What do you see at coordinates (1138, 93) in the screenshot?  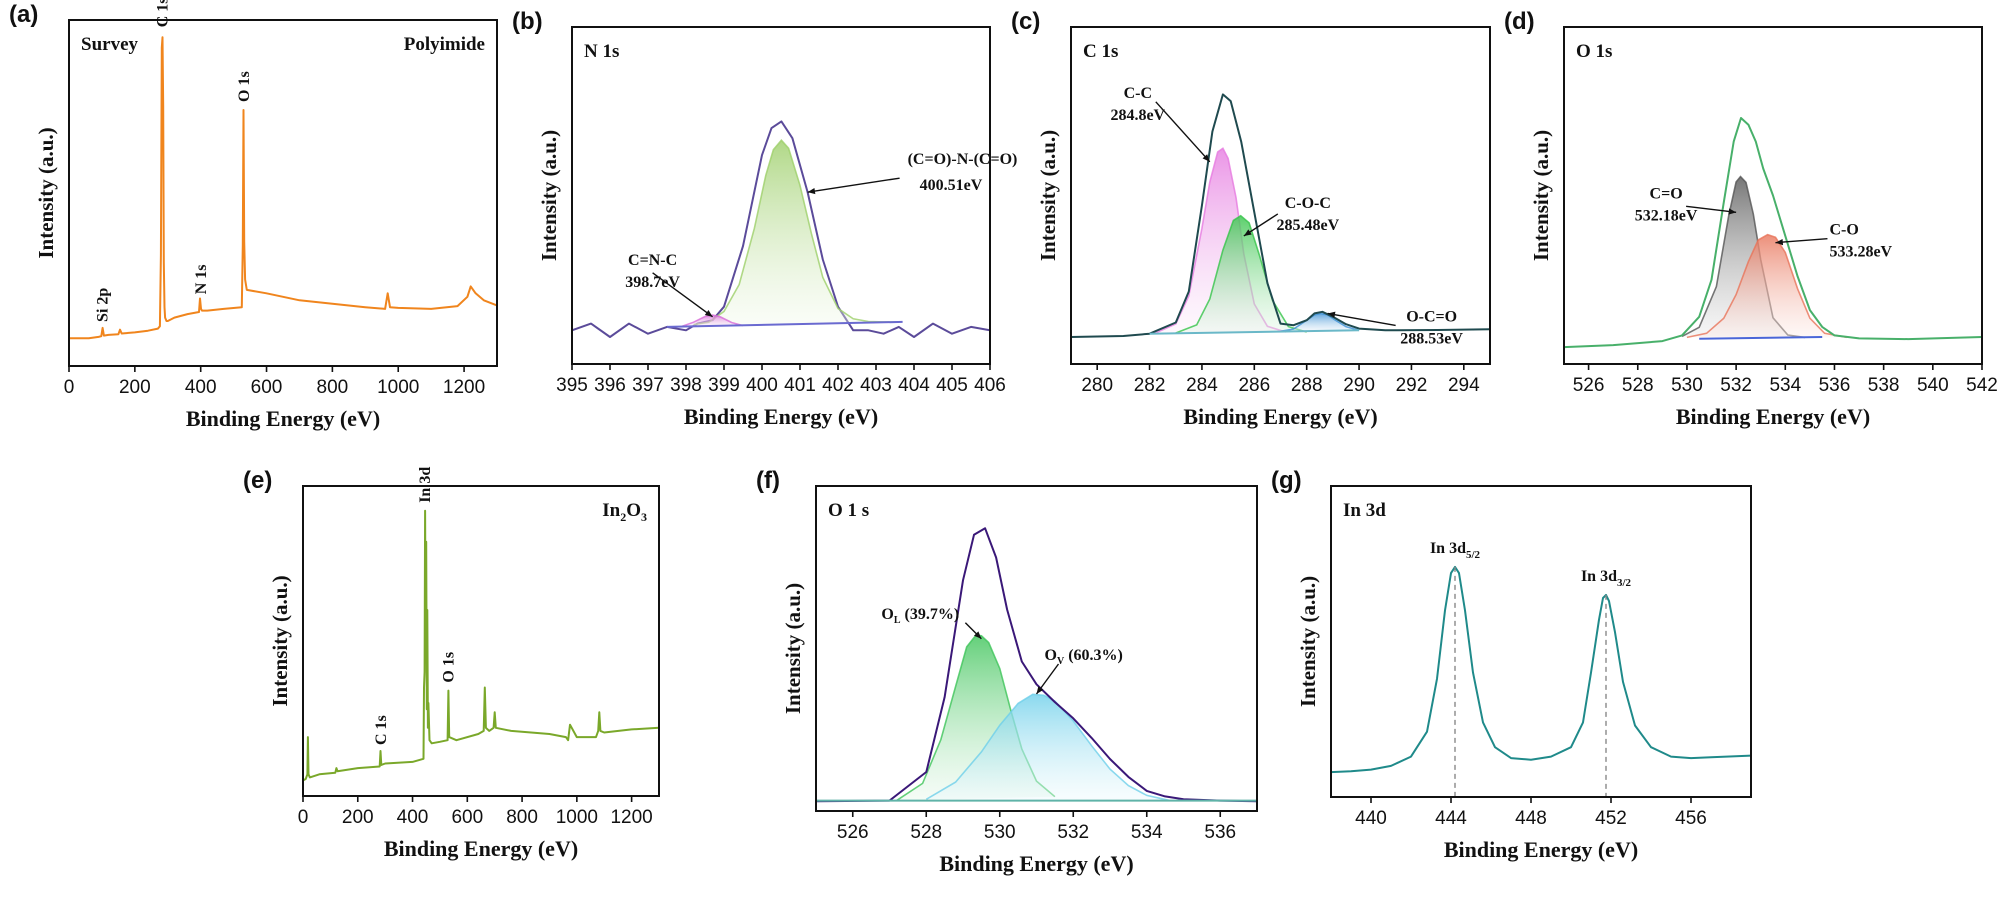 I see `peak-annotation: C-C` at bounding box center [1138, 93].